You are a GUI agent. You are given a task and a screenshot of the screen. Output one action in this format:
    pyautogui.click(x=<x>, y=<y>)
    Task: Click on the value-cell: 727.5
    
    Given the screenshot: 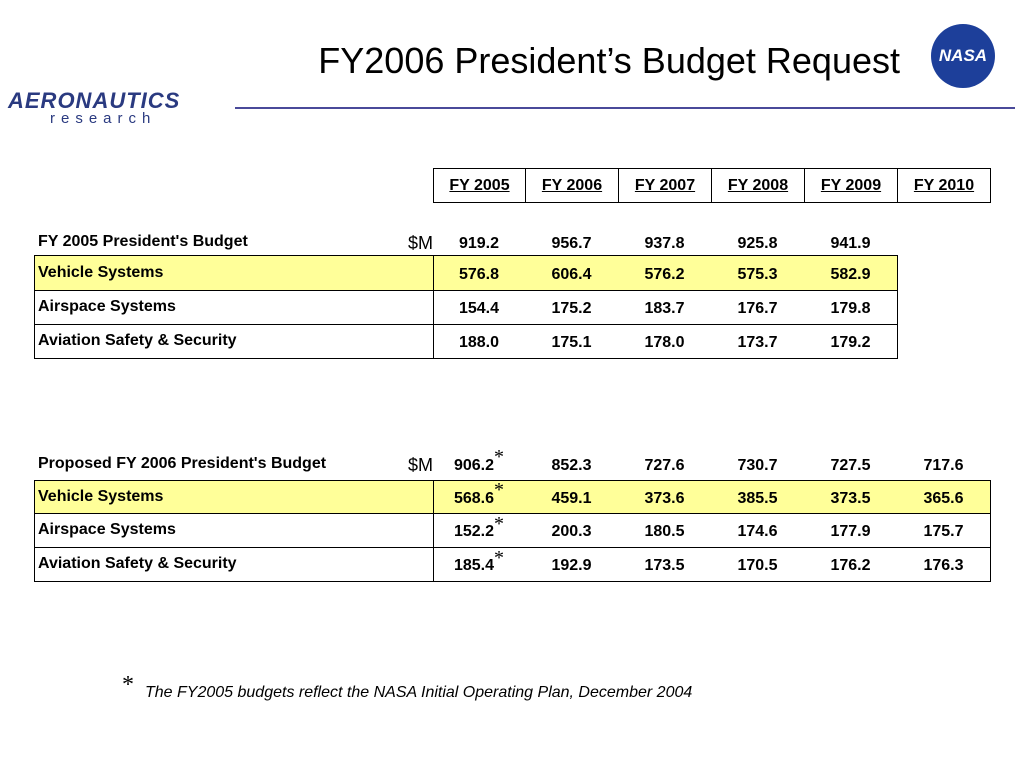 What is the action you would take?
    pyautogui.click(x=850, y=465)
    